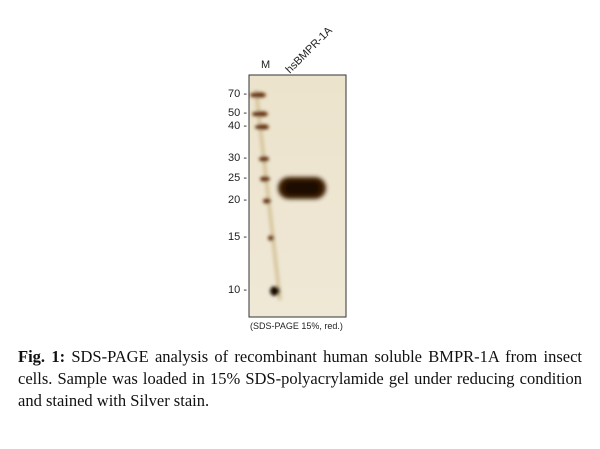  I want to click on gel-note: (SDS-PAGE 15%, red.), so click(296, 326).